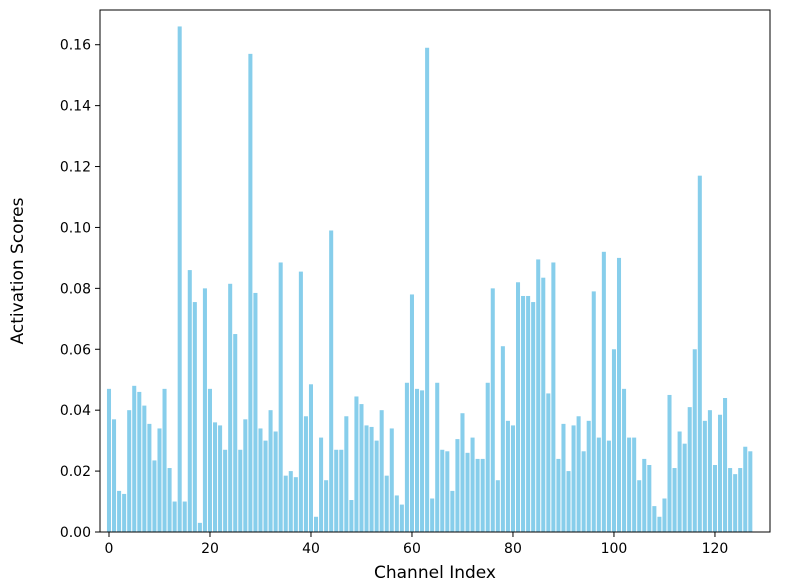 The height and width of the screenshot is (586, 792). Describe the element at coordinates (311, 549) in the screenshot. I see `x-tick-label: 40` at that location.